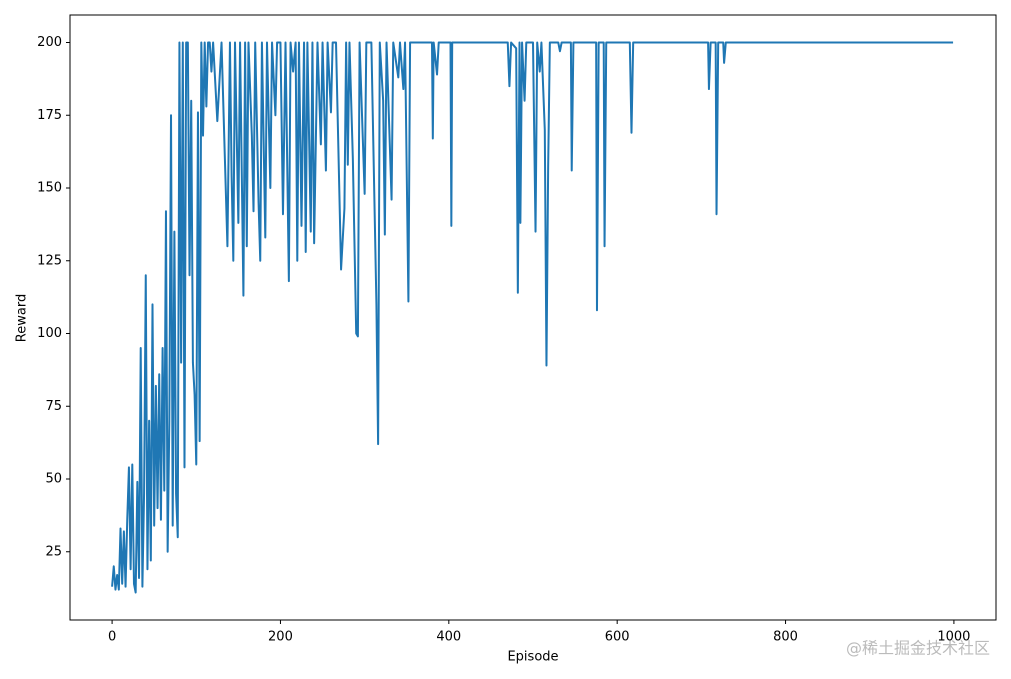 This screenshot has height=679, width=1011. Describe the element at coordinates (49, 333) in the screenshot. I see `y-tick-label: 100` at that location.